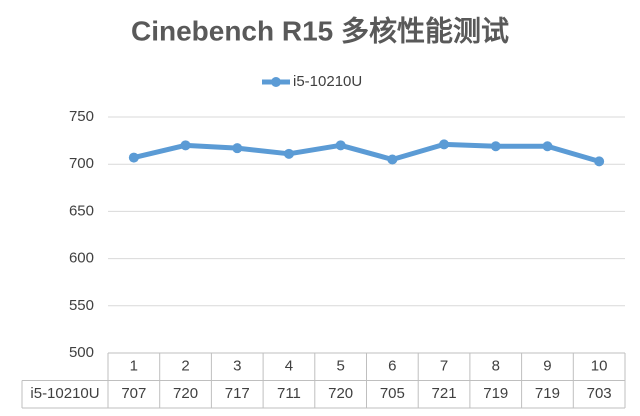 This screenshot has width=640, height=416. What do you see at coordinates (237, 366) in the screenshot?
I see `x-tick-label: 3` at bounding box center [237, 366].